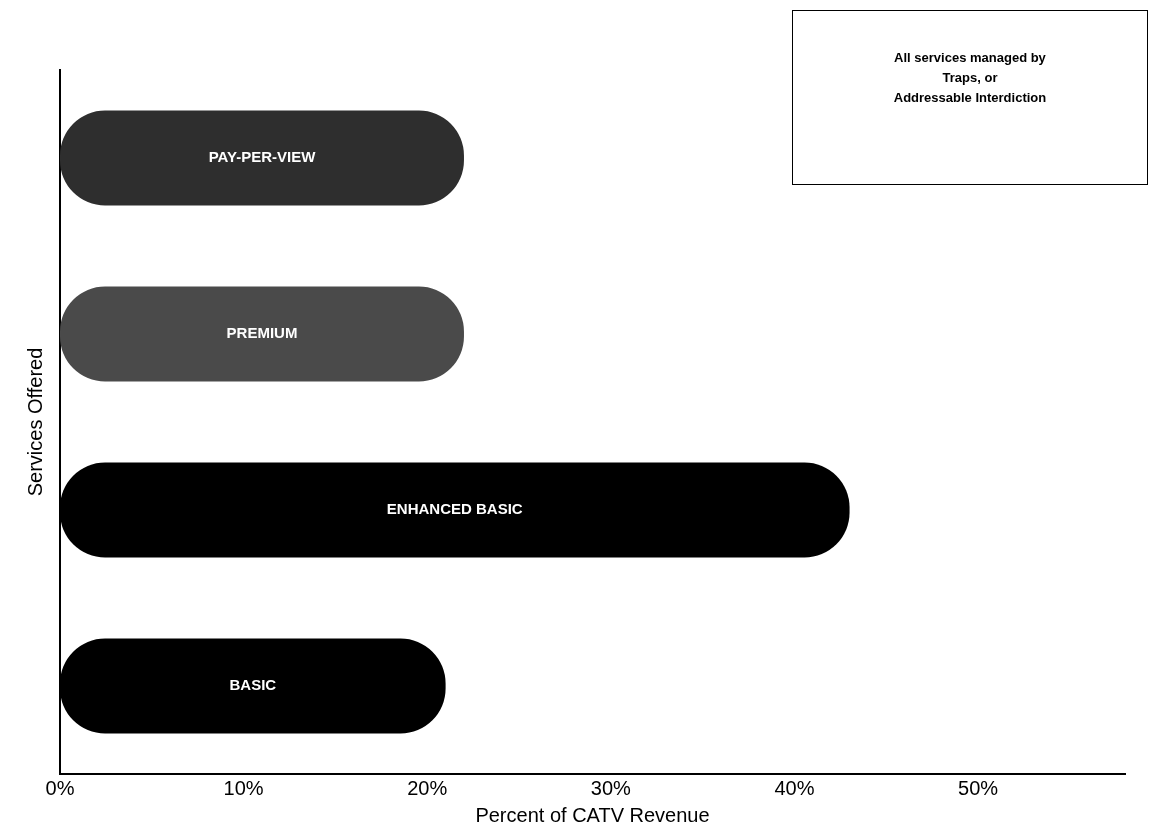 Image resolution: width=1155 pixels, height=838 pixels. Describe the element at coordinates (243, 787) in the screenshot. I see `x-tick-label: 10%` at that location.